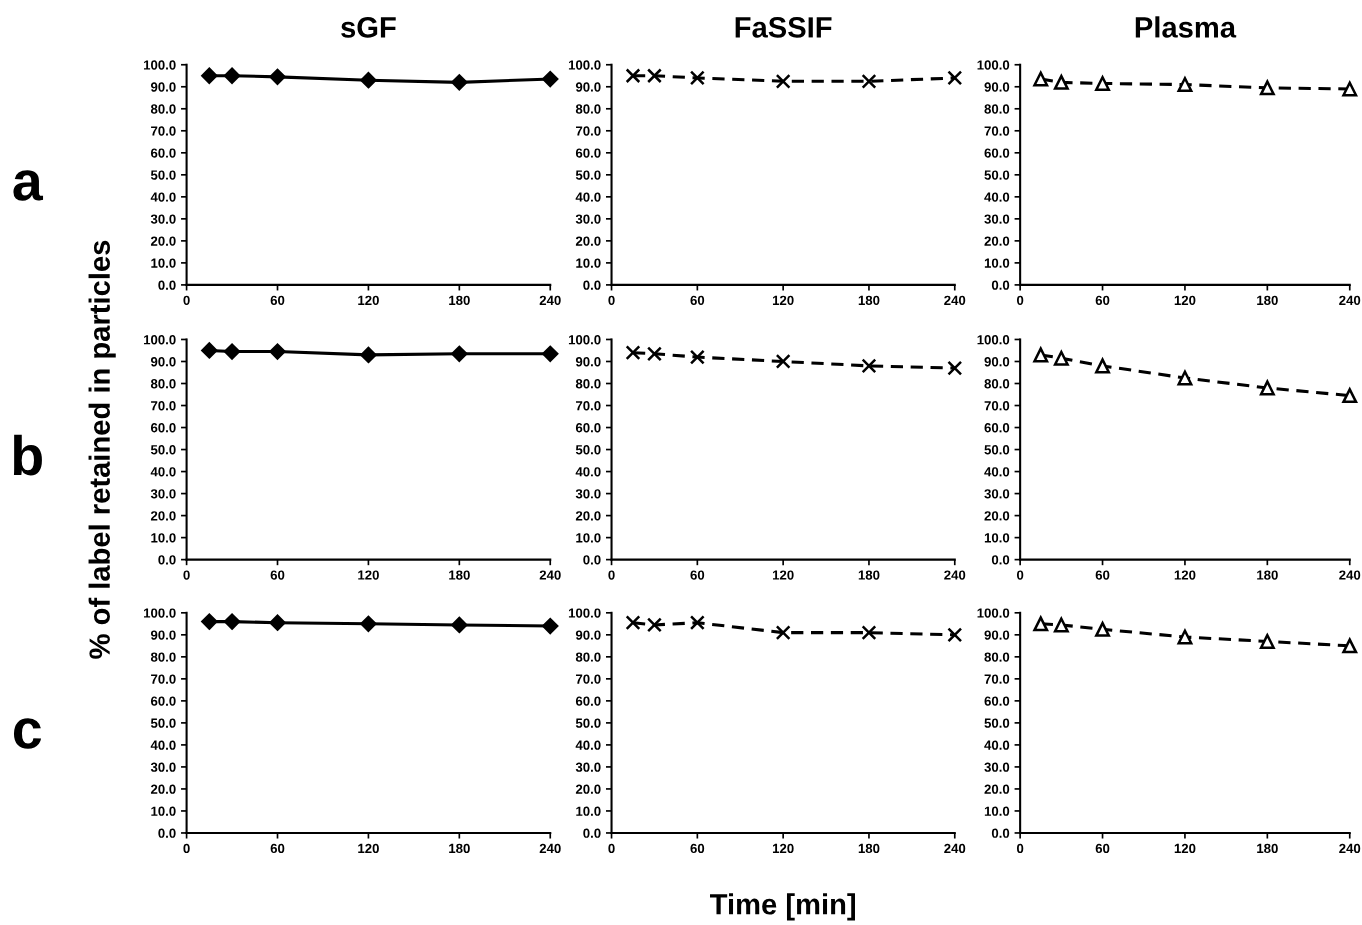 The width and height of the screenshot is (1362, 925). What do you see at coordinates (102, 449) in the screenshot?
I see `y-axis-title: % of label retained in particles` at bounding box center [102, 449].